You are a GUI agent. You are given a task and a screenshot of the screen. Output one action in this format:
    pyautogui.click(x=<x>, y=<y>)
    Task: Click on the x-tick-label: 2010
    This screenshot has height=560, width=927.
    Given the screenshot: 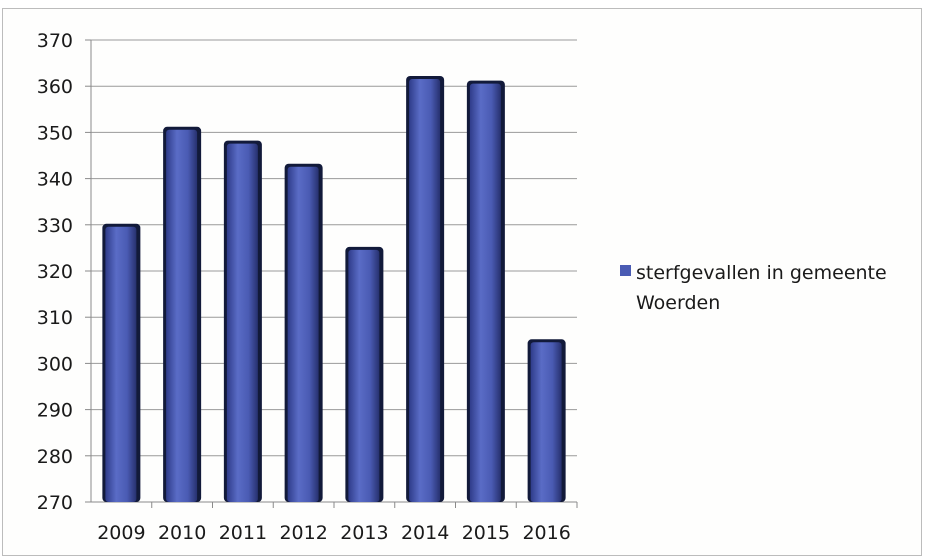 What is the action you would take?
    pyautogui.click(x=182, y=533)
    